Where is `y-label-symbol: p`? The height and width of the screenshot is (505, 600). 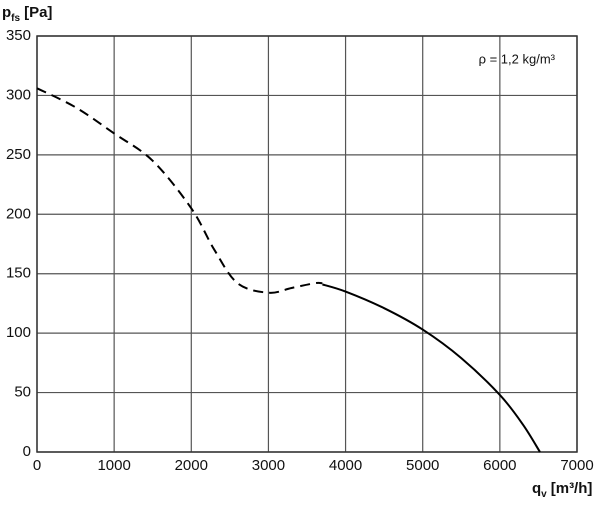
y-label-symbol: p is located at coordinates (6, 12).